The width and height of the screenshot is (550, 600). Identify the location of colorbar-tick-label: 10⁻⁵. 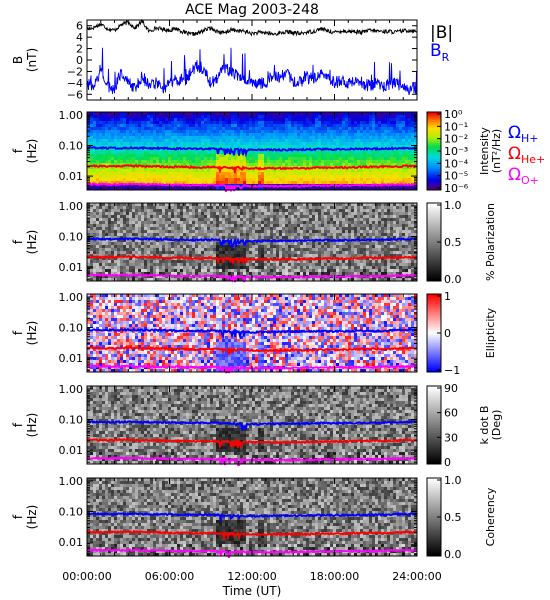
(456, 176).